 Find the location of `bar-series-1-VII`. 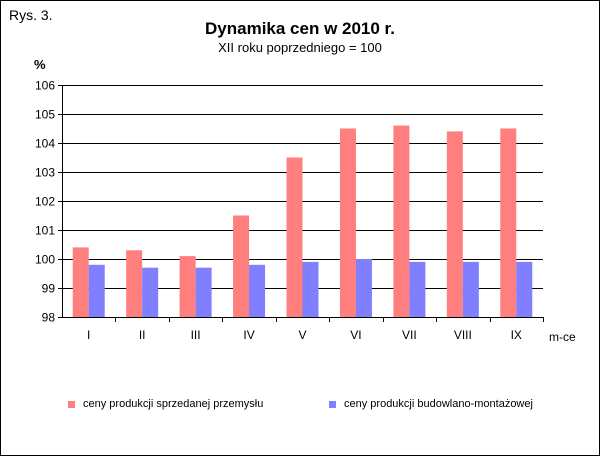

bar-series-1-VII is located at coordinates (401, 221).